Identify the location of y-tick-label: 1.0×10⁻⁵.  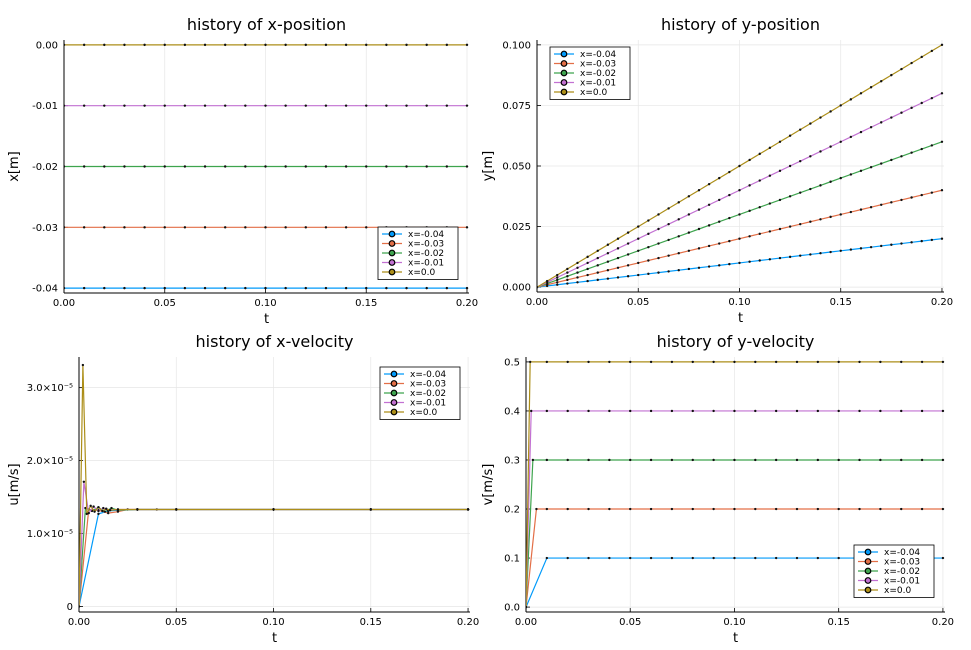
(50, 534).